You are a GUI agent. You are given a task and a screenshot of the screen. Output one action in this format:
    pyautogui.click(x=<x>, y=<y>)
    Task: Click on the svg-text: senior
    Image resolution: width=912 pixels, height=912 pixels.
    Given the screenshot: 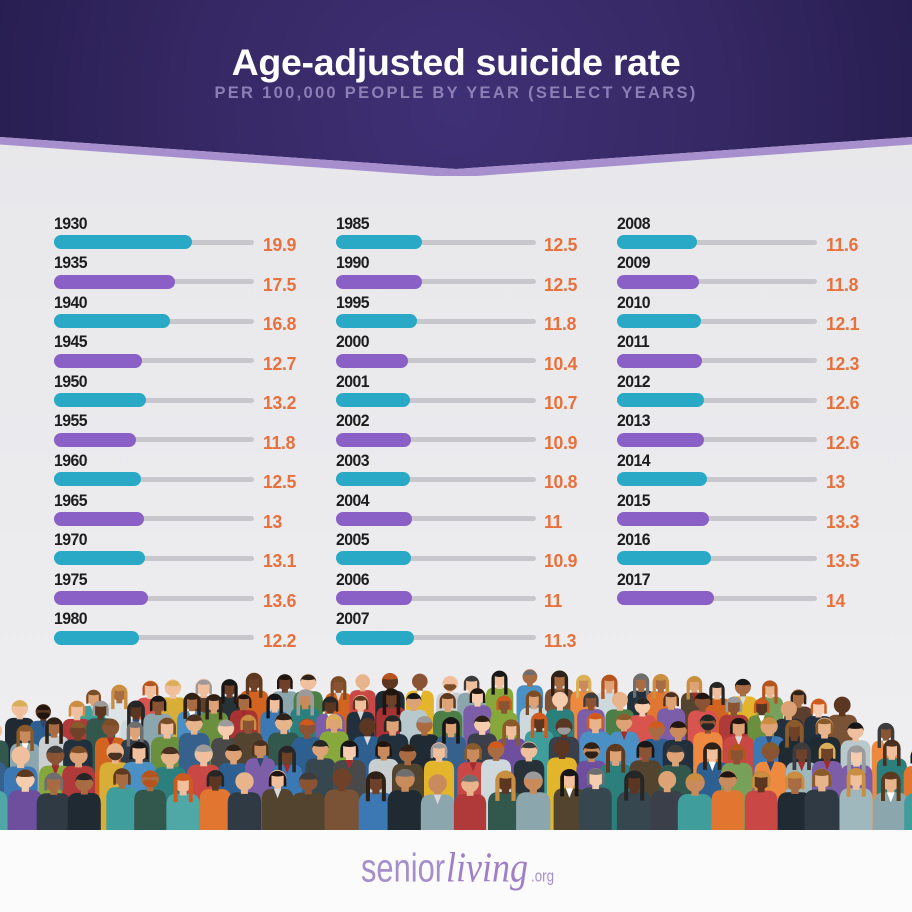 What is the action you would take?
    pyautogui.click(x=403, y=869)
    